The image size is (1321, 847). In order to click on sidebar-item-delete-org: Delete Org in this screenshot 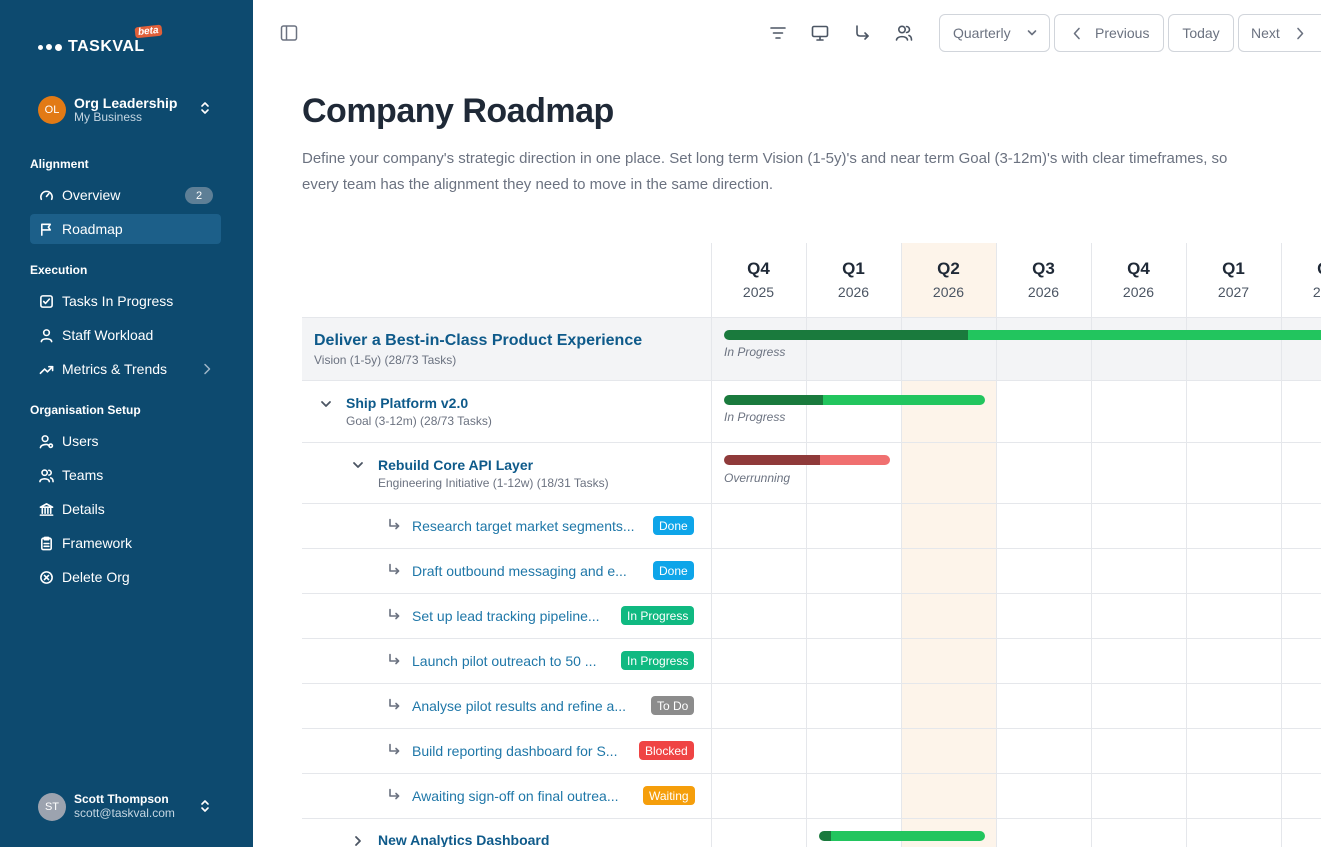, I will do `click(125, 577)`.